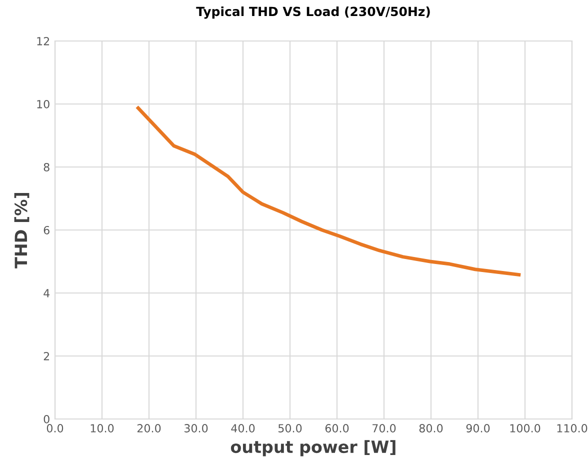 The width and height of the screenshot is (588, 471). Describe the element at coordinates (337, 428) in the screenshot. I see `x-tick-label: 60.0` at that location.